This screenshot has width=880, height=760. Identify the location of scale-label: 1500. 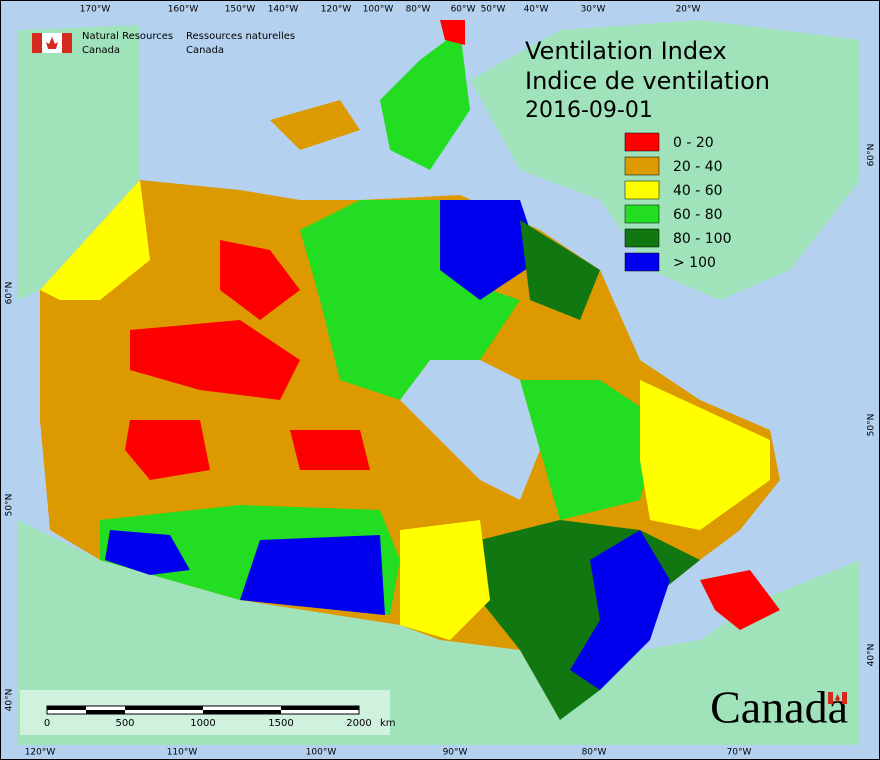
(280, 723).